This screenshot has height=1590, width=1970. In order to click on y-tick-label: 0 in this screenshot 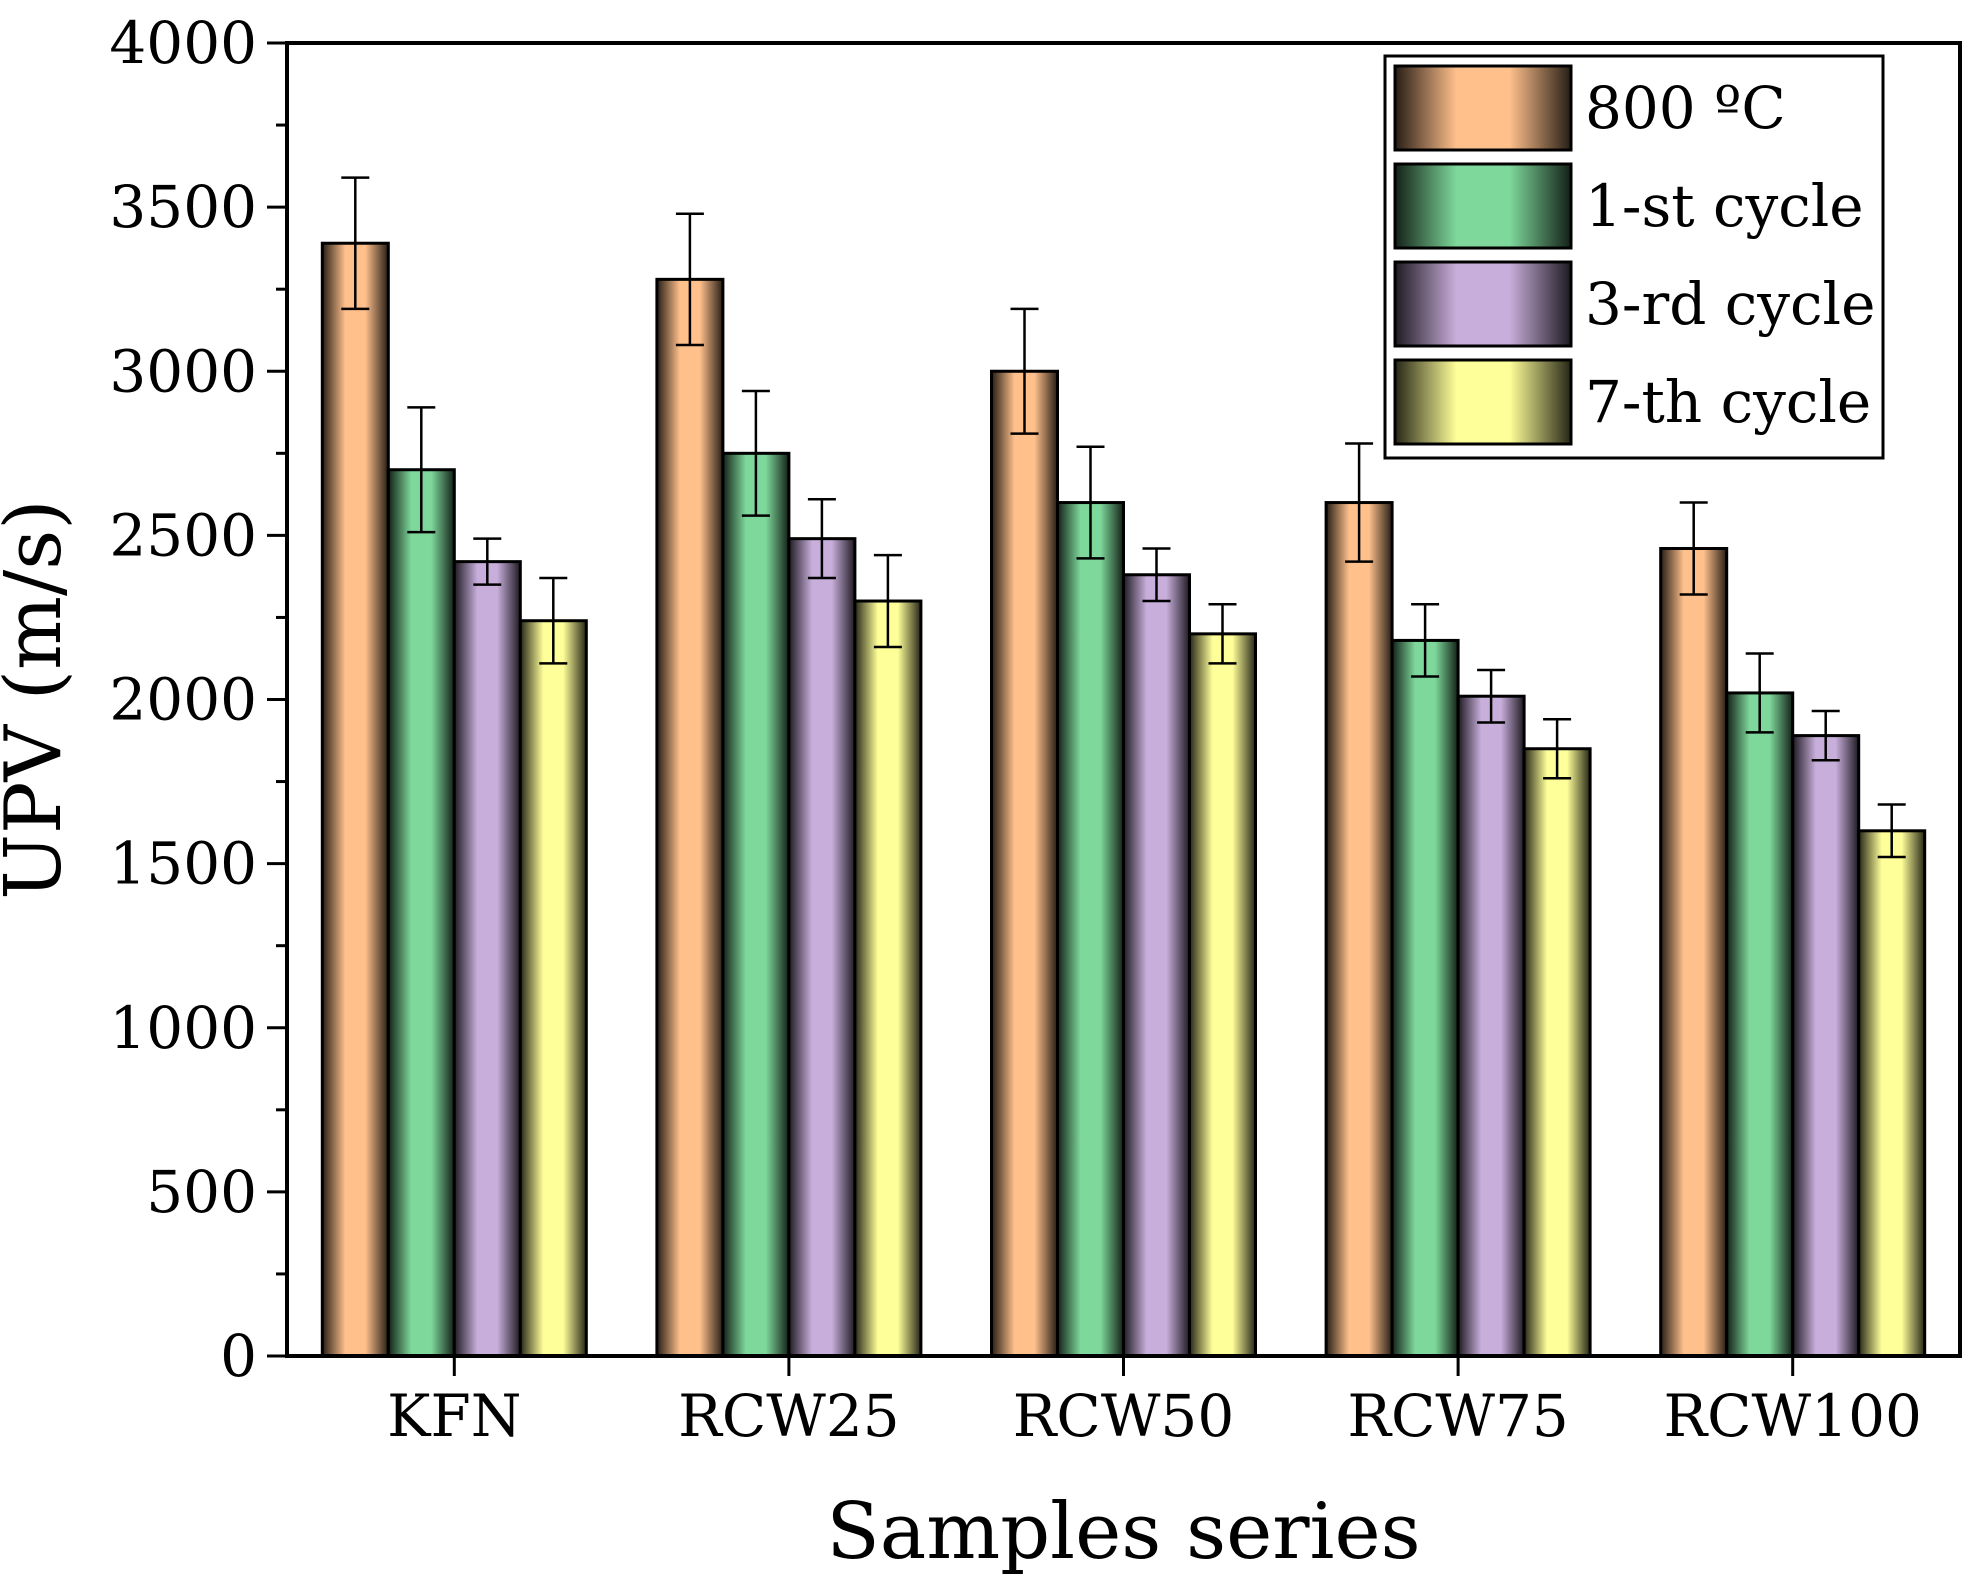, I will do `click(238, 1356)`.